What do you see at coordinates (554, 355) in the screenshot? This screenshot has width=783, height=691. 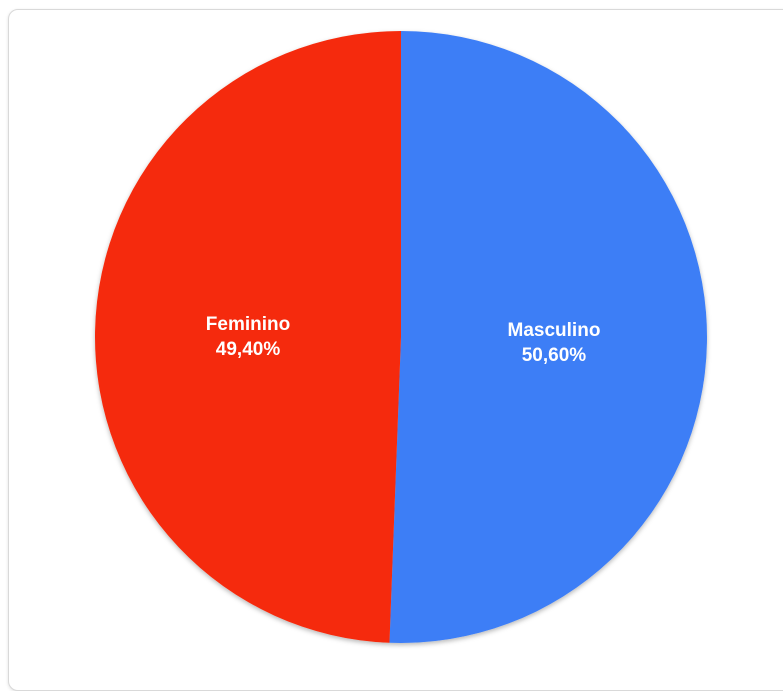 I see `slice-value-masculino: 50,60%` at bounding box center [554, 355].